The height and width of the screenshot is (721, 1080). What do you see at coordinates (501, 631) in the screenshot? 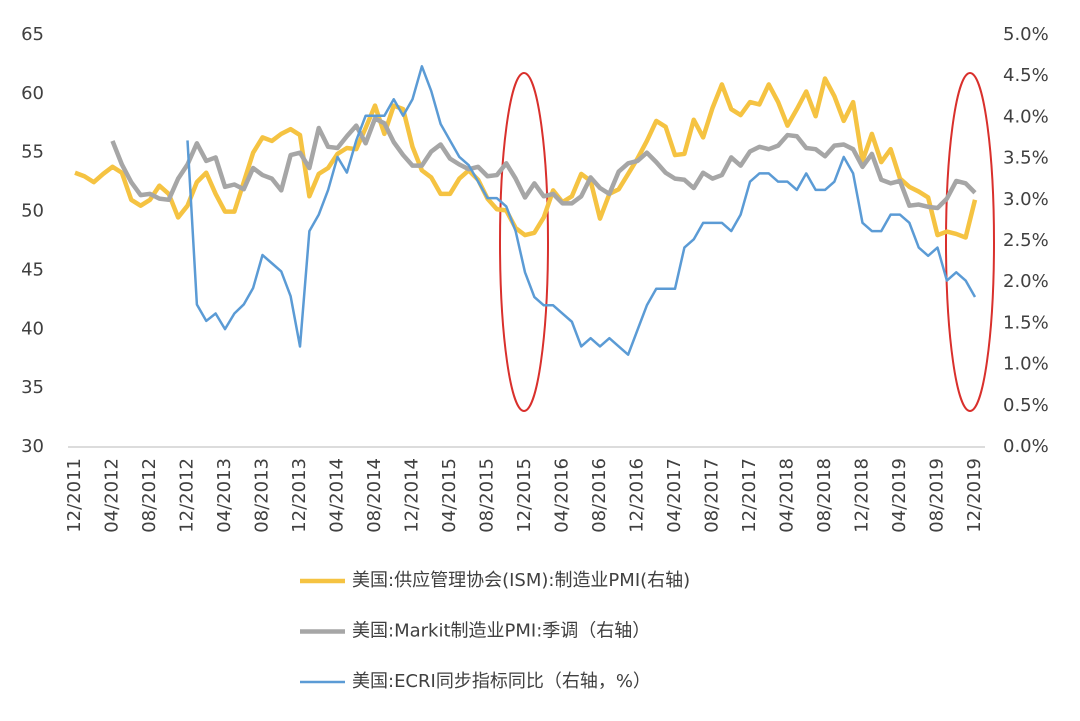
I see `legend-label: 美国:Markit制造业PMI:季调（右轴）` at bounding box center [501, 631].